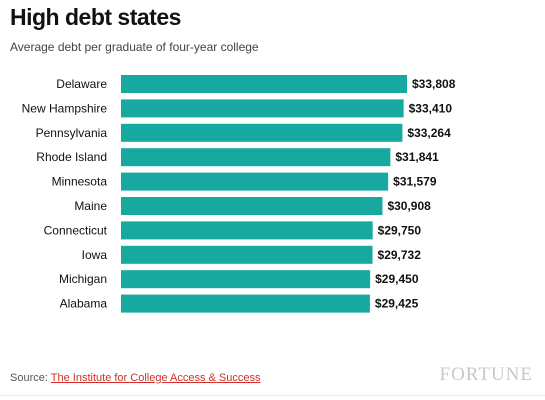 The image size is (545, 400). What do you see at coordinates (429, 133) in the screenshot?
I see `value-label: $33,264` at bounding box center [429, 133].